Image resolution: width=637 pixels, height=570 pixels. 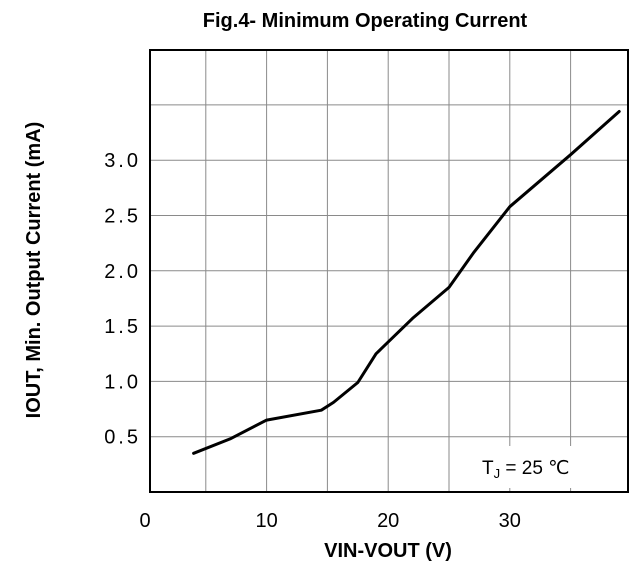 What do you see at coordinates (122, 327) in the screenshot?
I see `y-tick-label: 1.5` at bounding box center [122, 327].